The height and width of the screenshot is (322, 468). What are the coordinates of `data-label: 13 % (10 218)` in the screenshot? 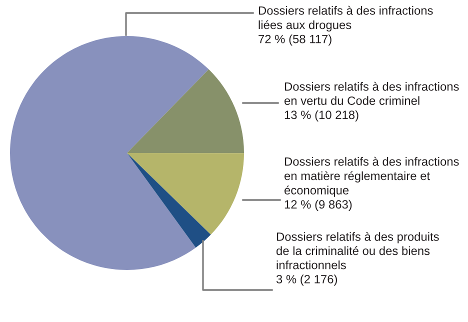 It's located at (321, 116).